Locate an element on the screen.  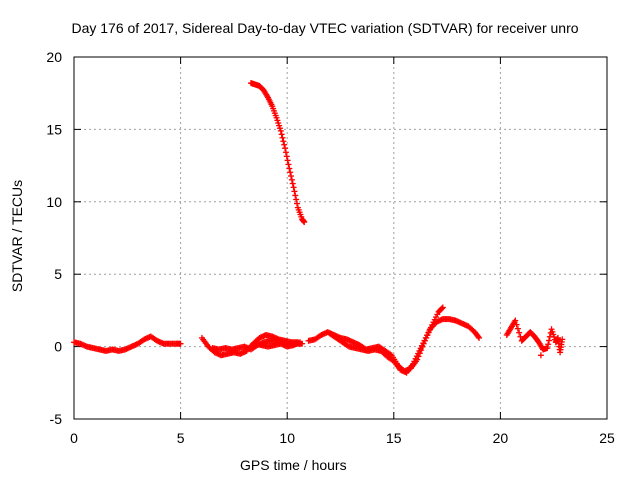
x-tick-label: 25 is located at coordinates (607, 438).